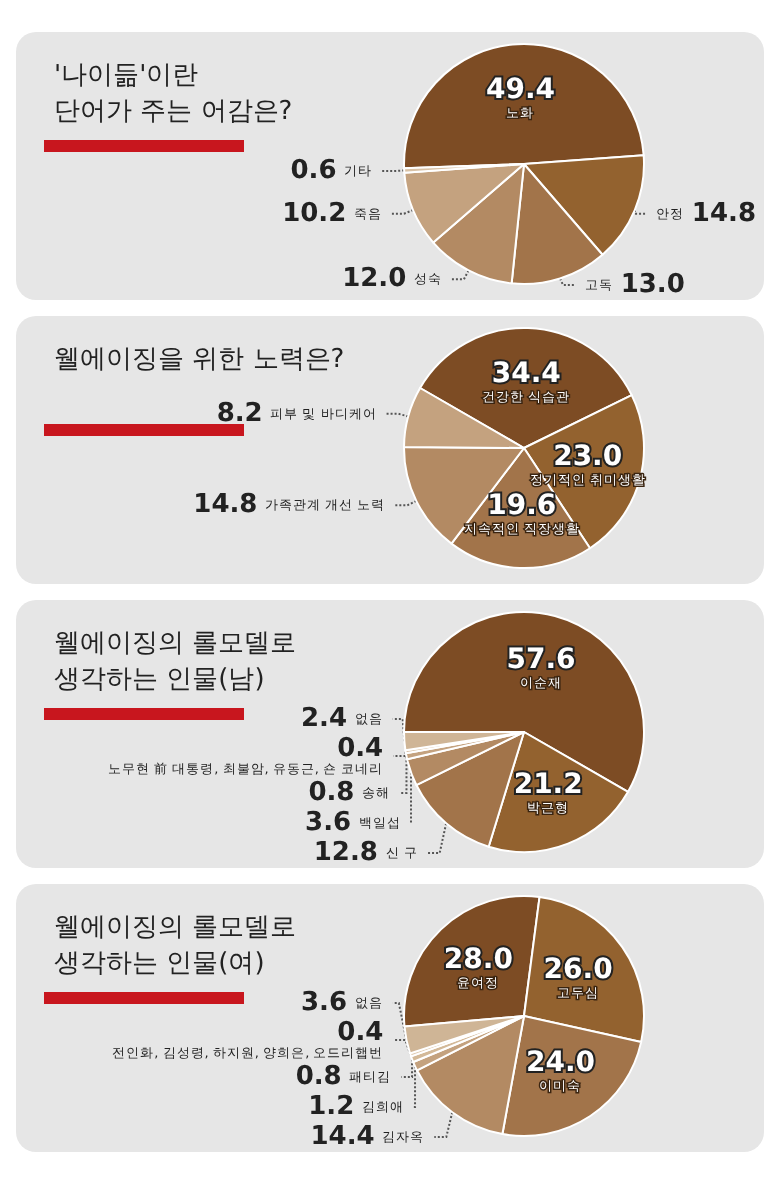  Describe the element at coordinates (548, 785) in the screenshot. I see `data-label: 21.2` at that location.